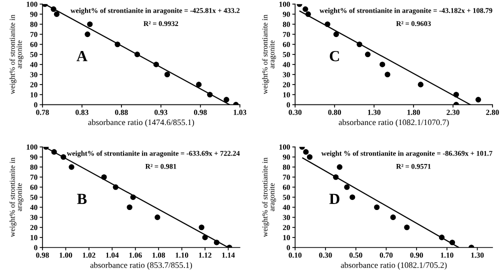 The width and height of the screenshot is (500, 275). What do you see at coordinates (82, 56) in the screenshot?
I see `annotation: A` at bounding box center [82, 56].